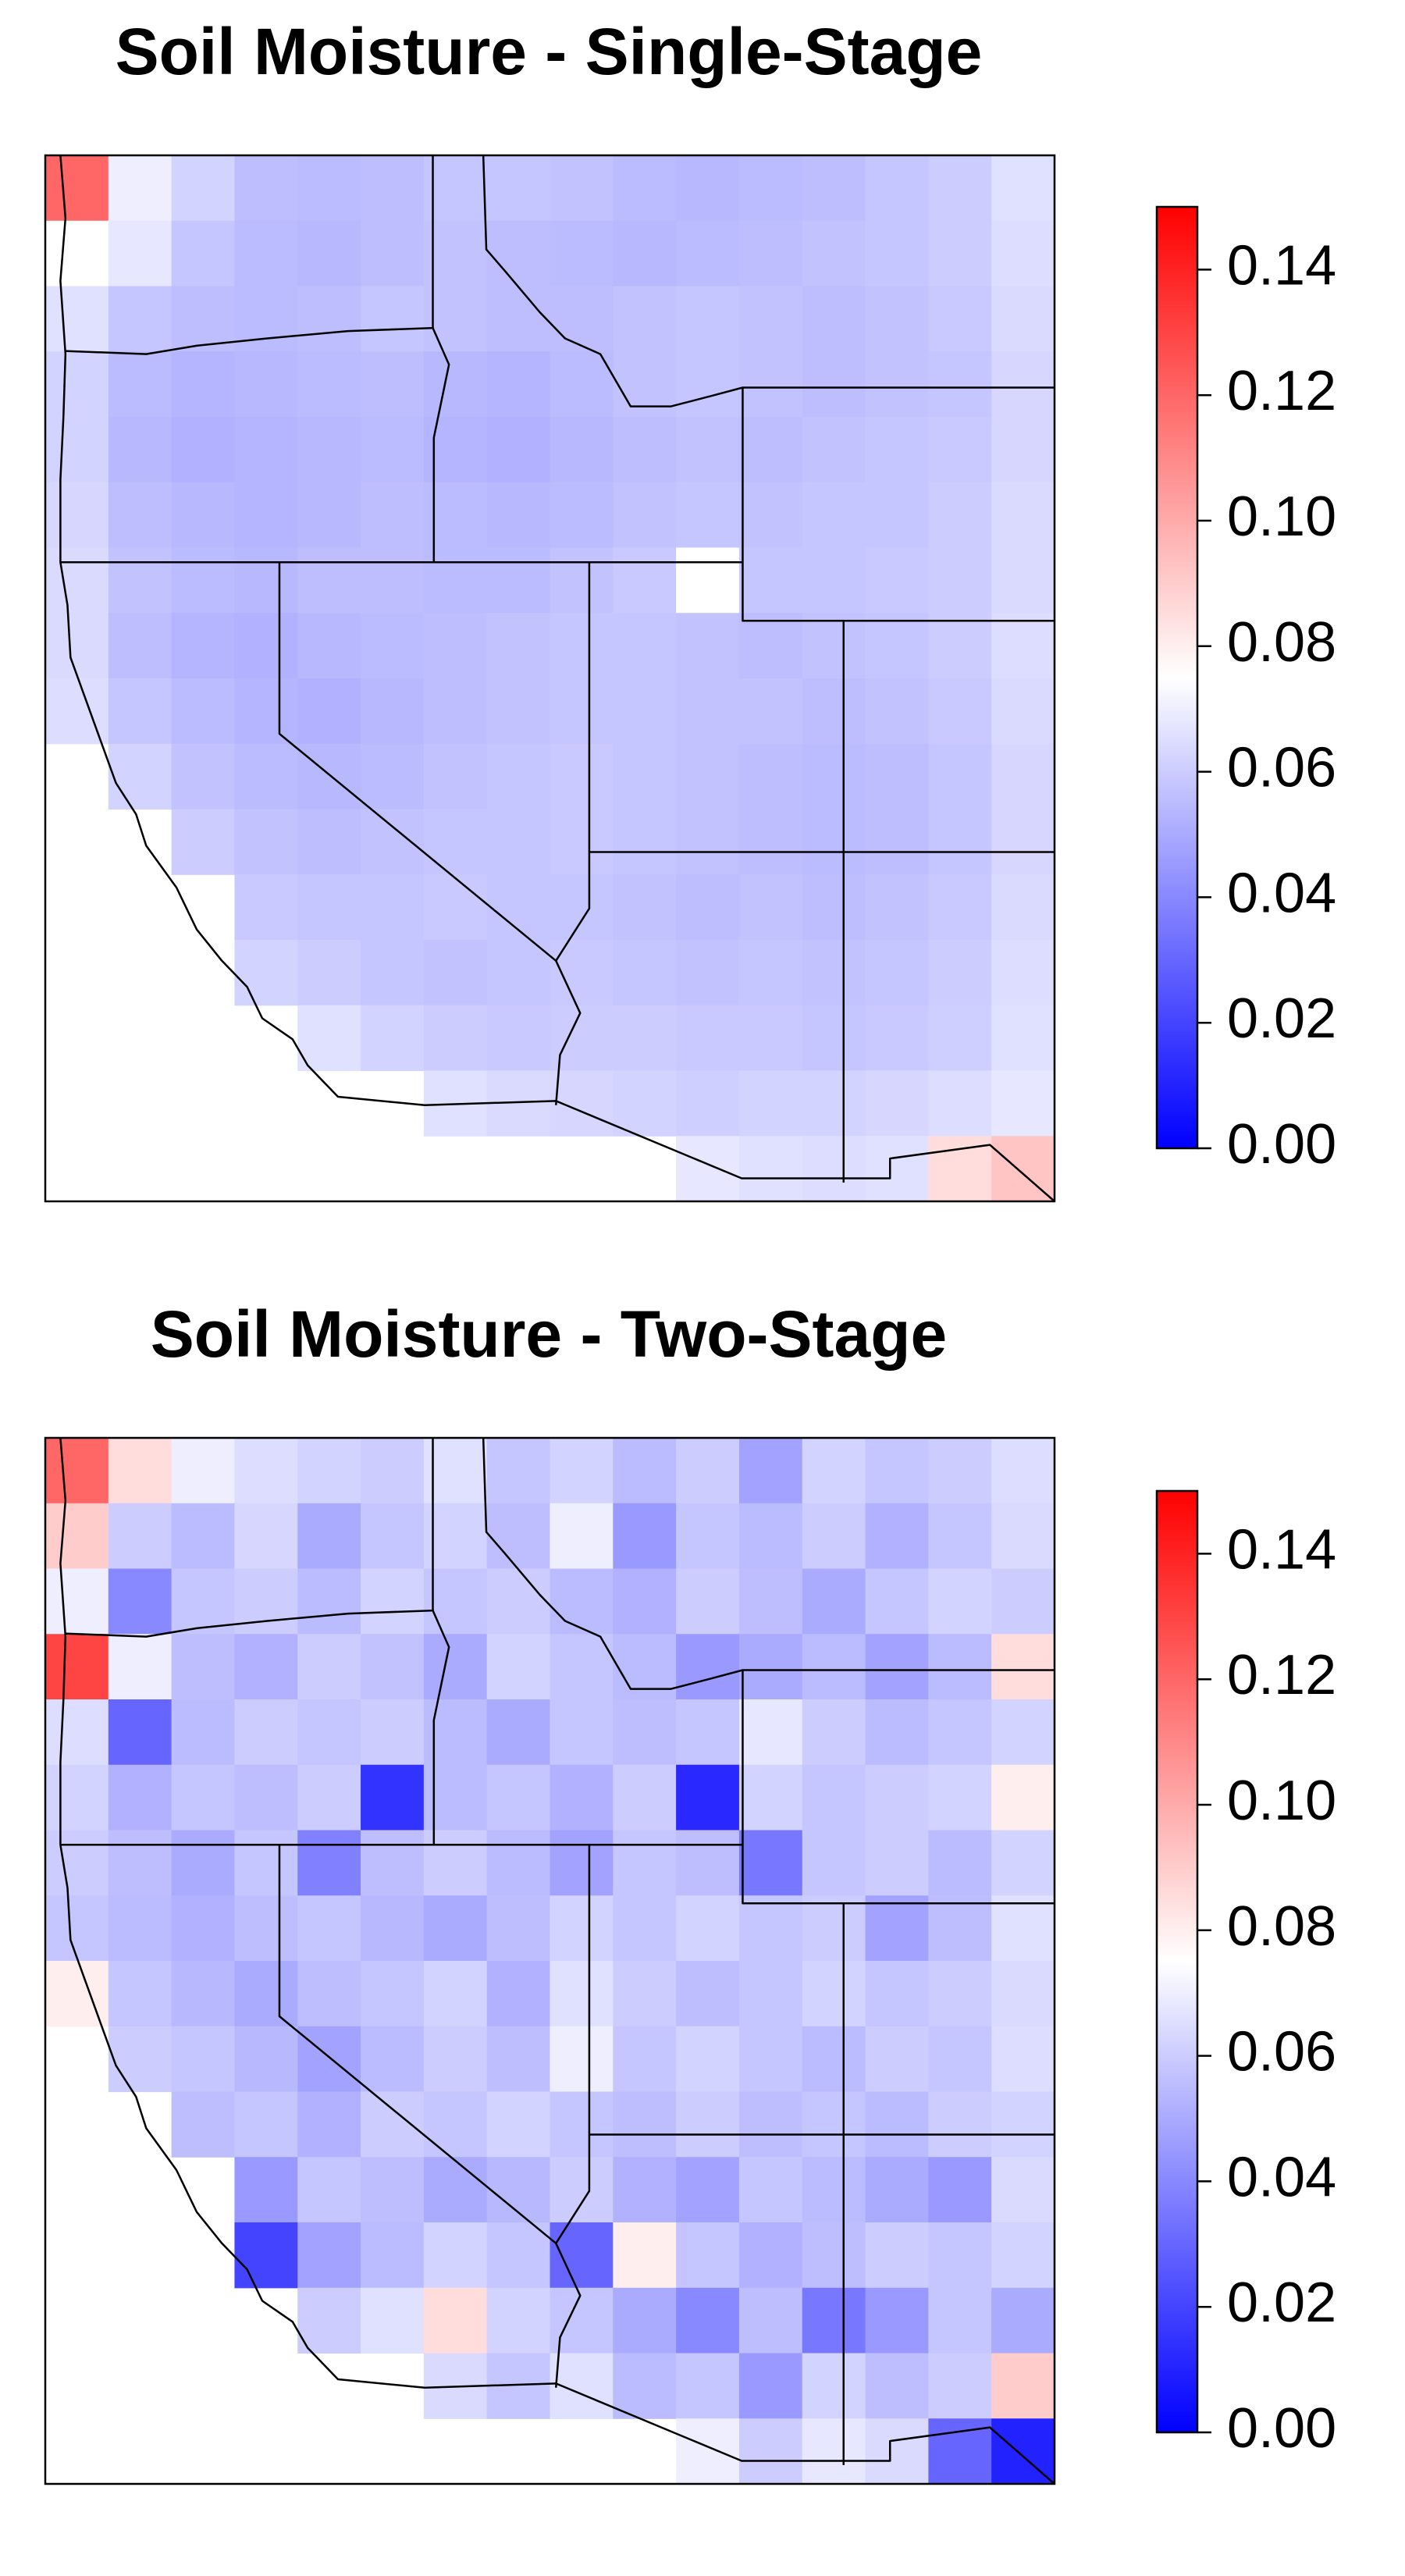 The height and width of the screenshot is (2576, 1405). I want to click on colorbar-tick-label: 0.14, so click(1282, 265).